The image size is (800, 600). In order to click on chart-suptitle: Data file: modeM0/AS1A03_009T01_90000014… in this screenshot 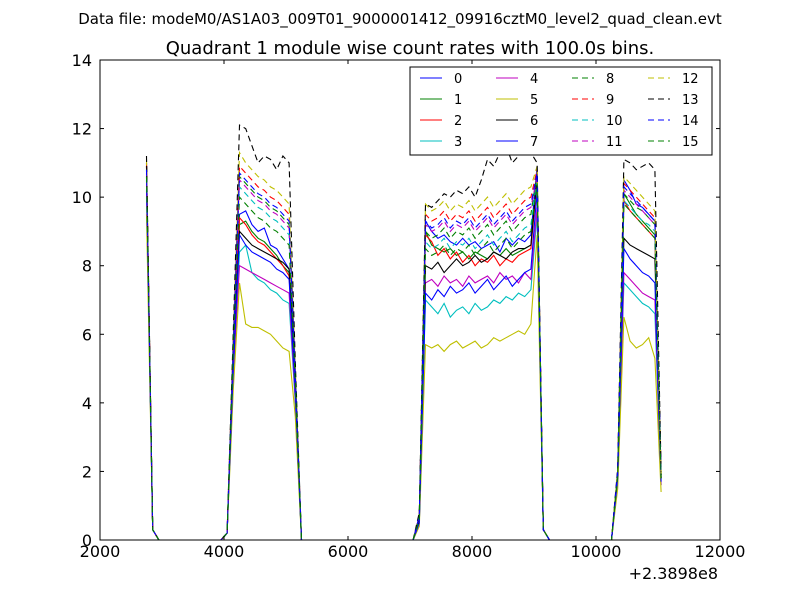, I will do `click(400, 19)`.